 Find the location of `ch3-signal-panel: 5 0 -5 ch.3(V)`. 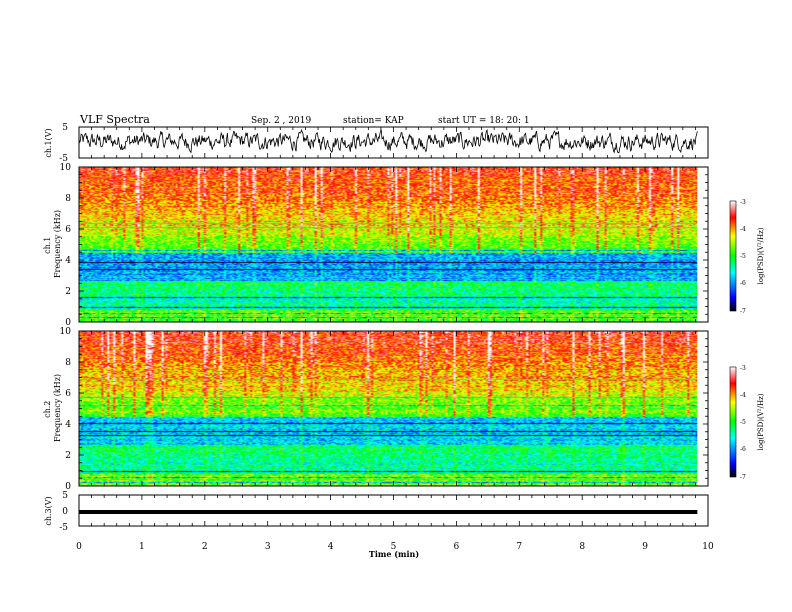

ch3-signal-panel: 5 0 -5 ch.3(V) is located at coordinates (376, 512).